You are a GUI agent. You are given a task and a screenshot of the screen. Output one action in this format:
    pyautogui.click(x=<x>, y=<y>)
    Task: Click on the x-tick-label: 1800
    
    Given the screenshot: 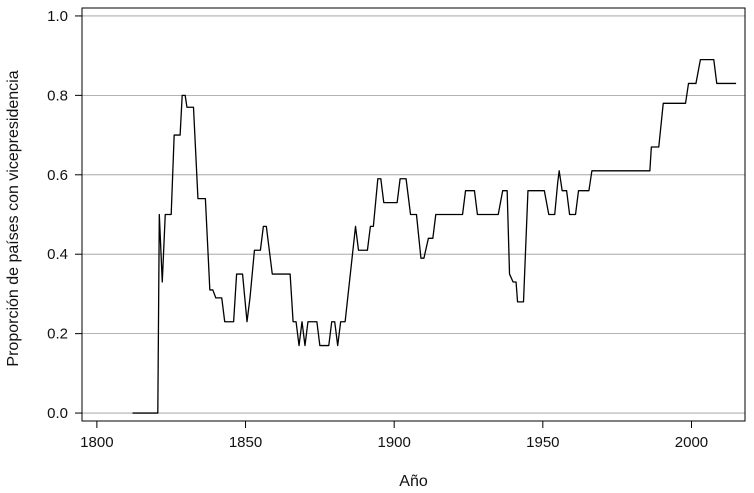 What is the action you would take?
    pyautogui.click(x=96, y=442)
    